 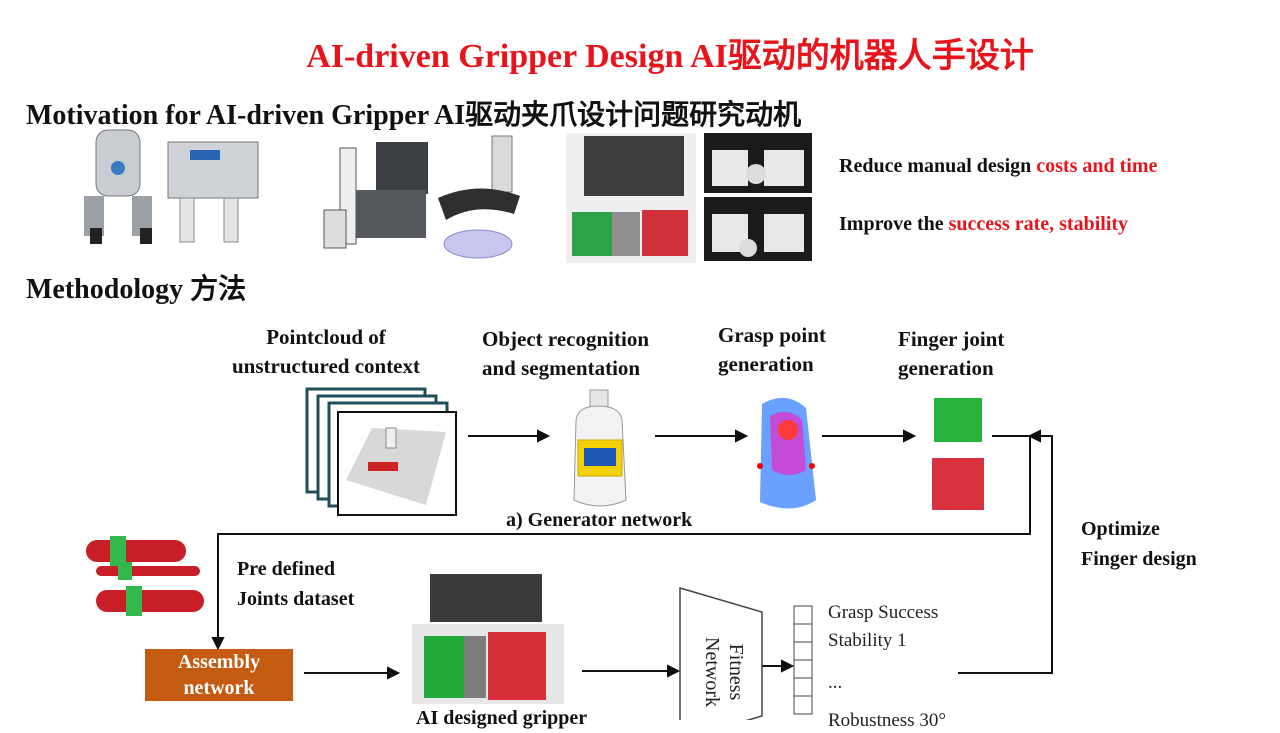 I want to click on joints-line-2: Joints dataset, so click(x=296, y=599).